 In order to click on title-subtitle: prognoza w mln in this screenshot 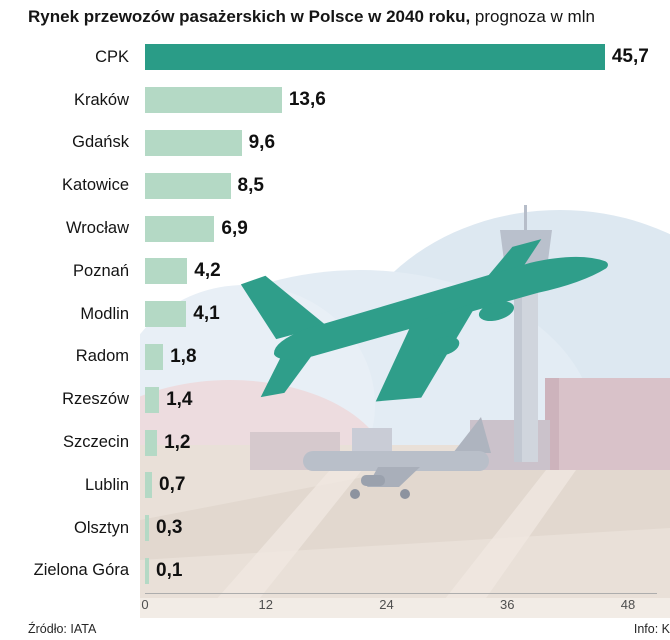, I will do `click(534, 16)`.